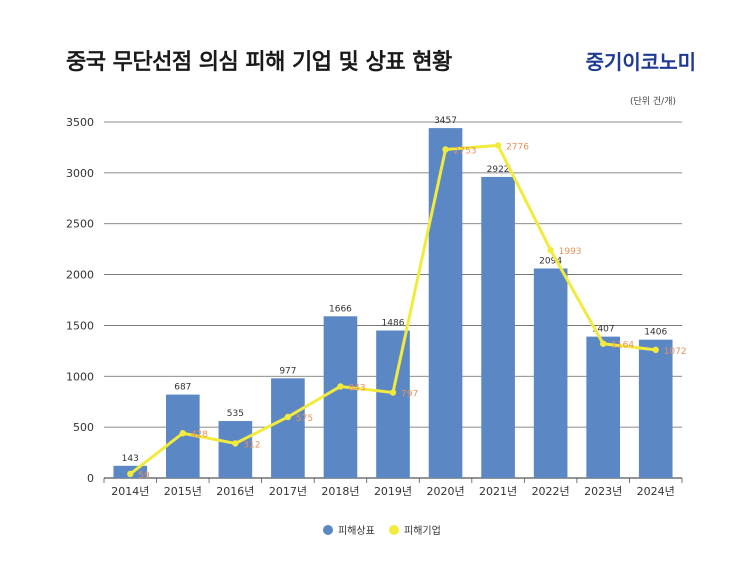  Describe the element at coordinates (652, 102) in the screenshot. I see `unit-label: (단위 건/개)` at that location.